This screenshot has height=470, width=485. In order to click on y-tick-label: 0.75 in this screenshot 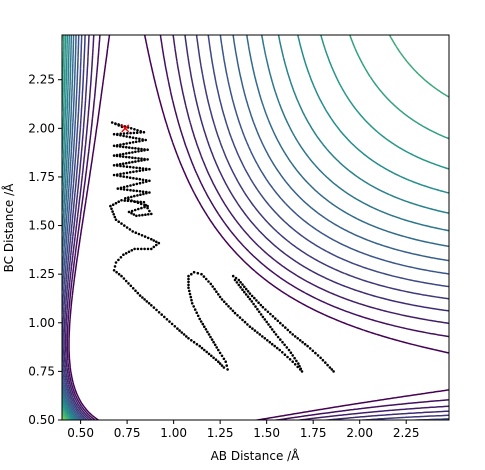, I will do `click(41, 371)`.